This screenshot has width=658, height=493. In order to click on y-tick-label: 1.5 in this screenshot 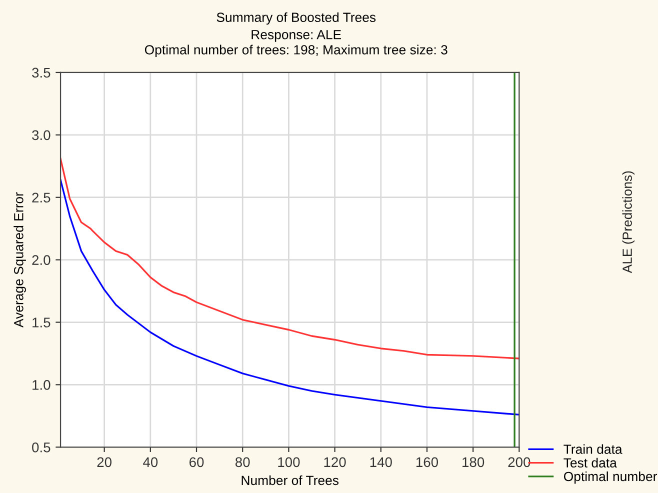, I will do `click(41, 323)`.